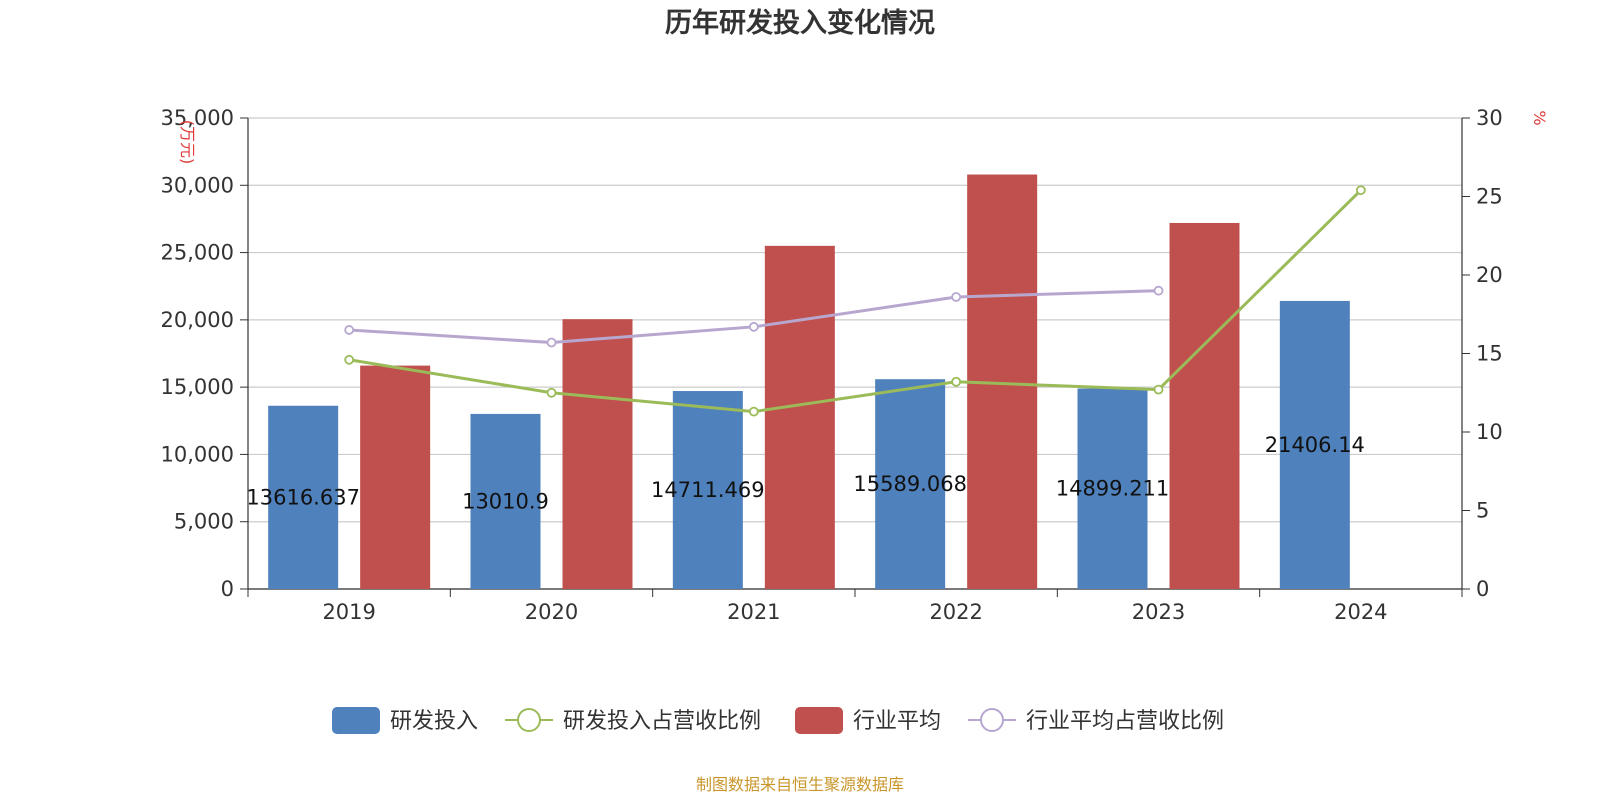 The height and width of the screenshot is (800, 1600). I want to click on y-right-tick-label: 15, so click(1489, 354).